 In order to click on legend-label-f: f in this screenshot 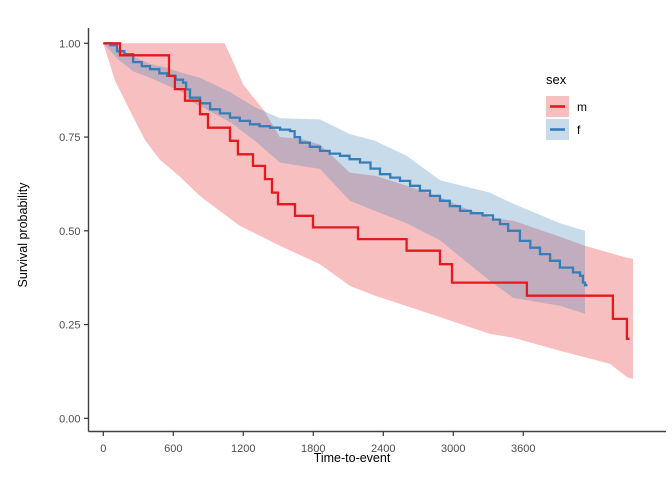, I will do `click(579, 130)`.